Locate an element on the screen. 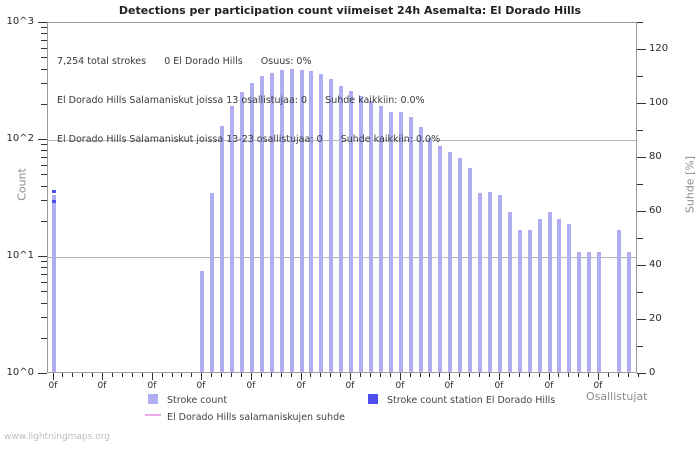 The width and height of the screenshot is (700, 450). legend-item: Stroke count is located at coordinates (187, 400).